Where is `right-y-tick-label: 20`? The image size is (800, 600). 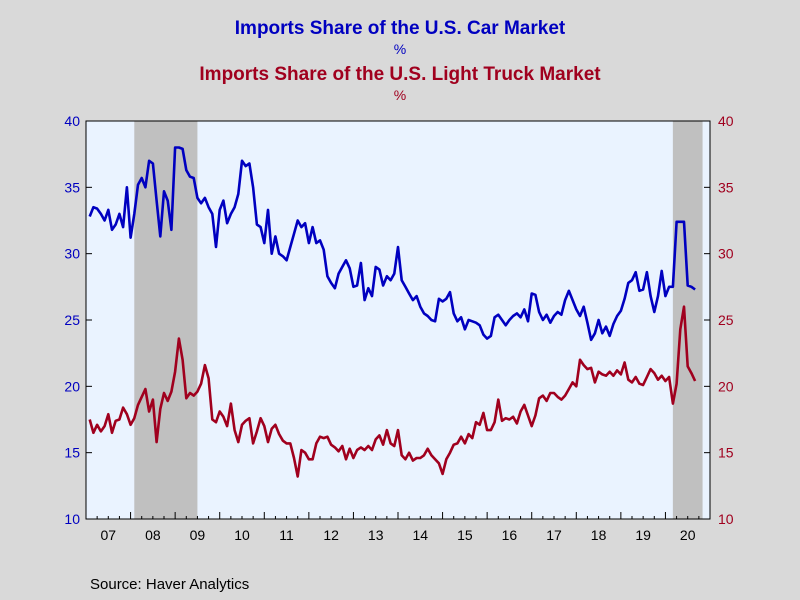
right-y-tick-label: 20 is located at coordinates (726, 386).